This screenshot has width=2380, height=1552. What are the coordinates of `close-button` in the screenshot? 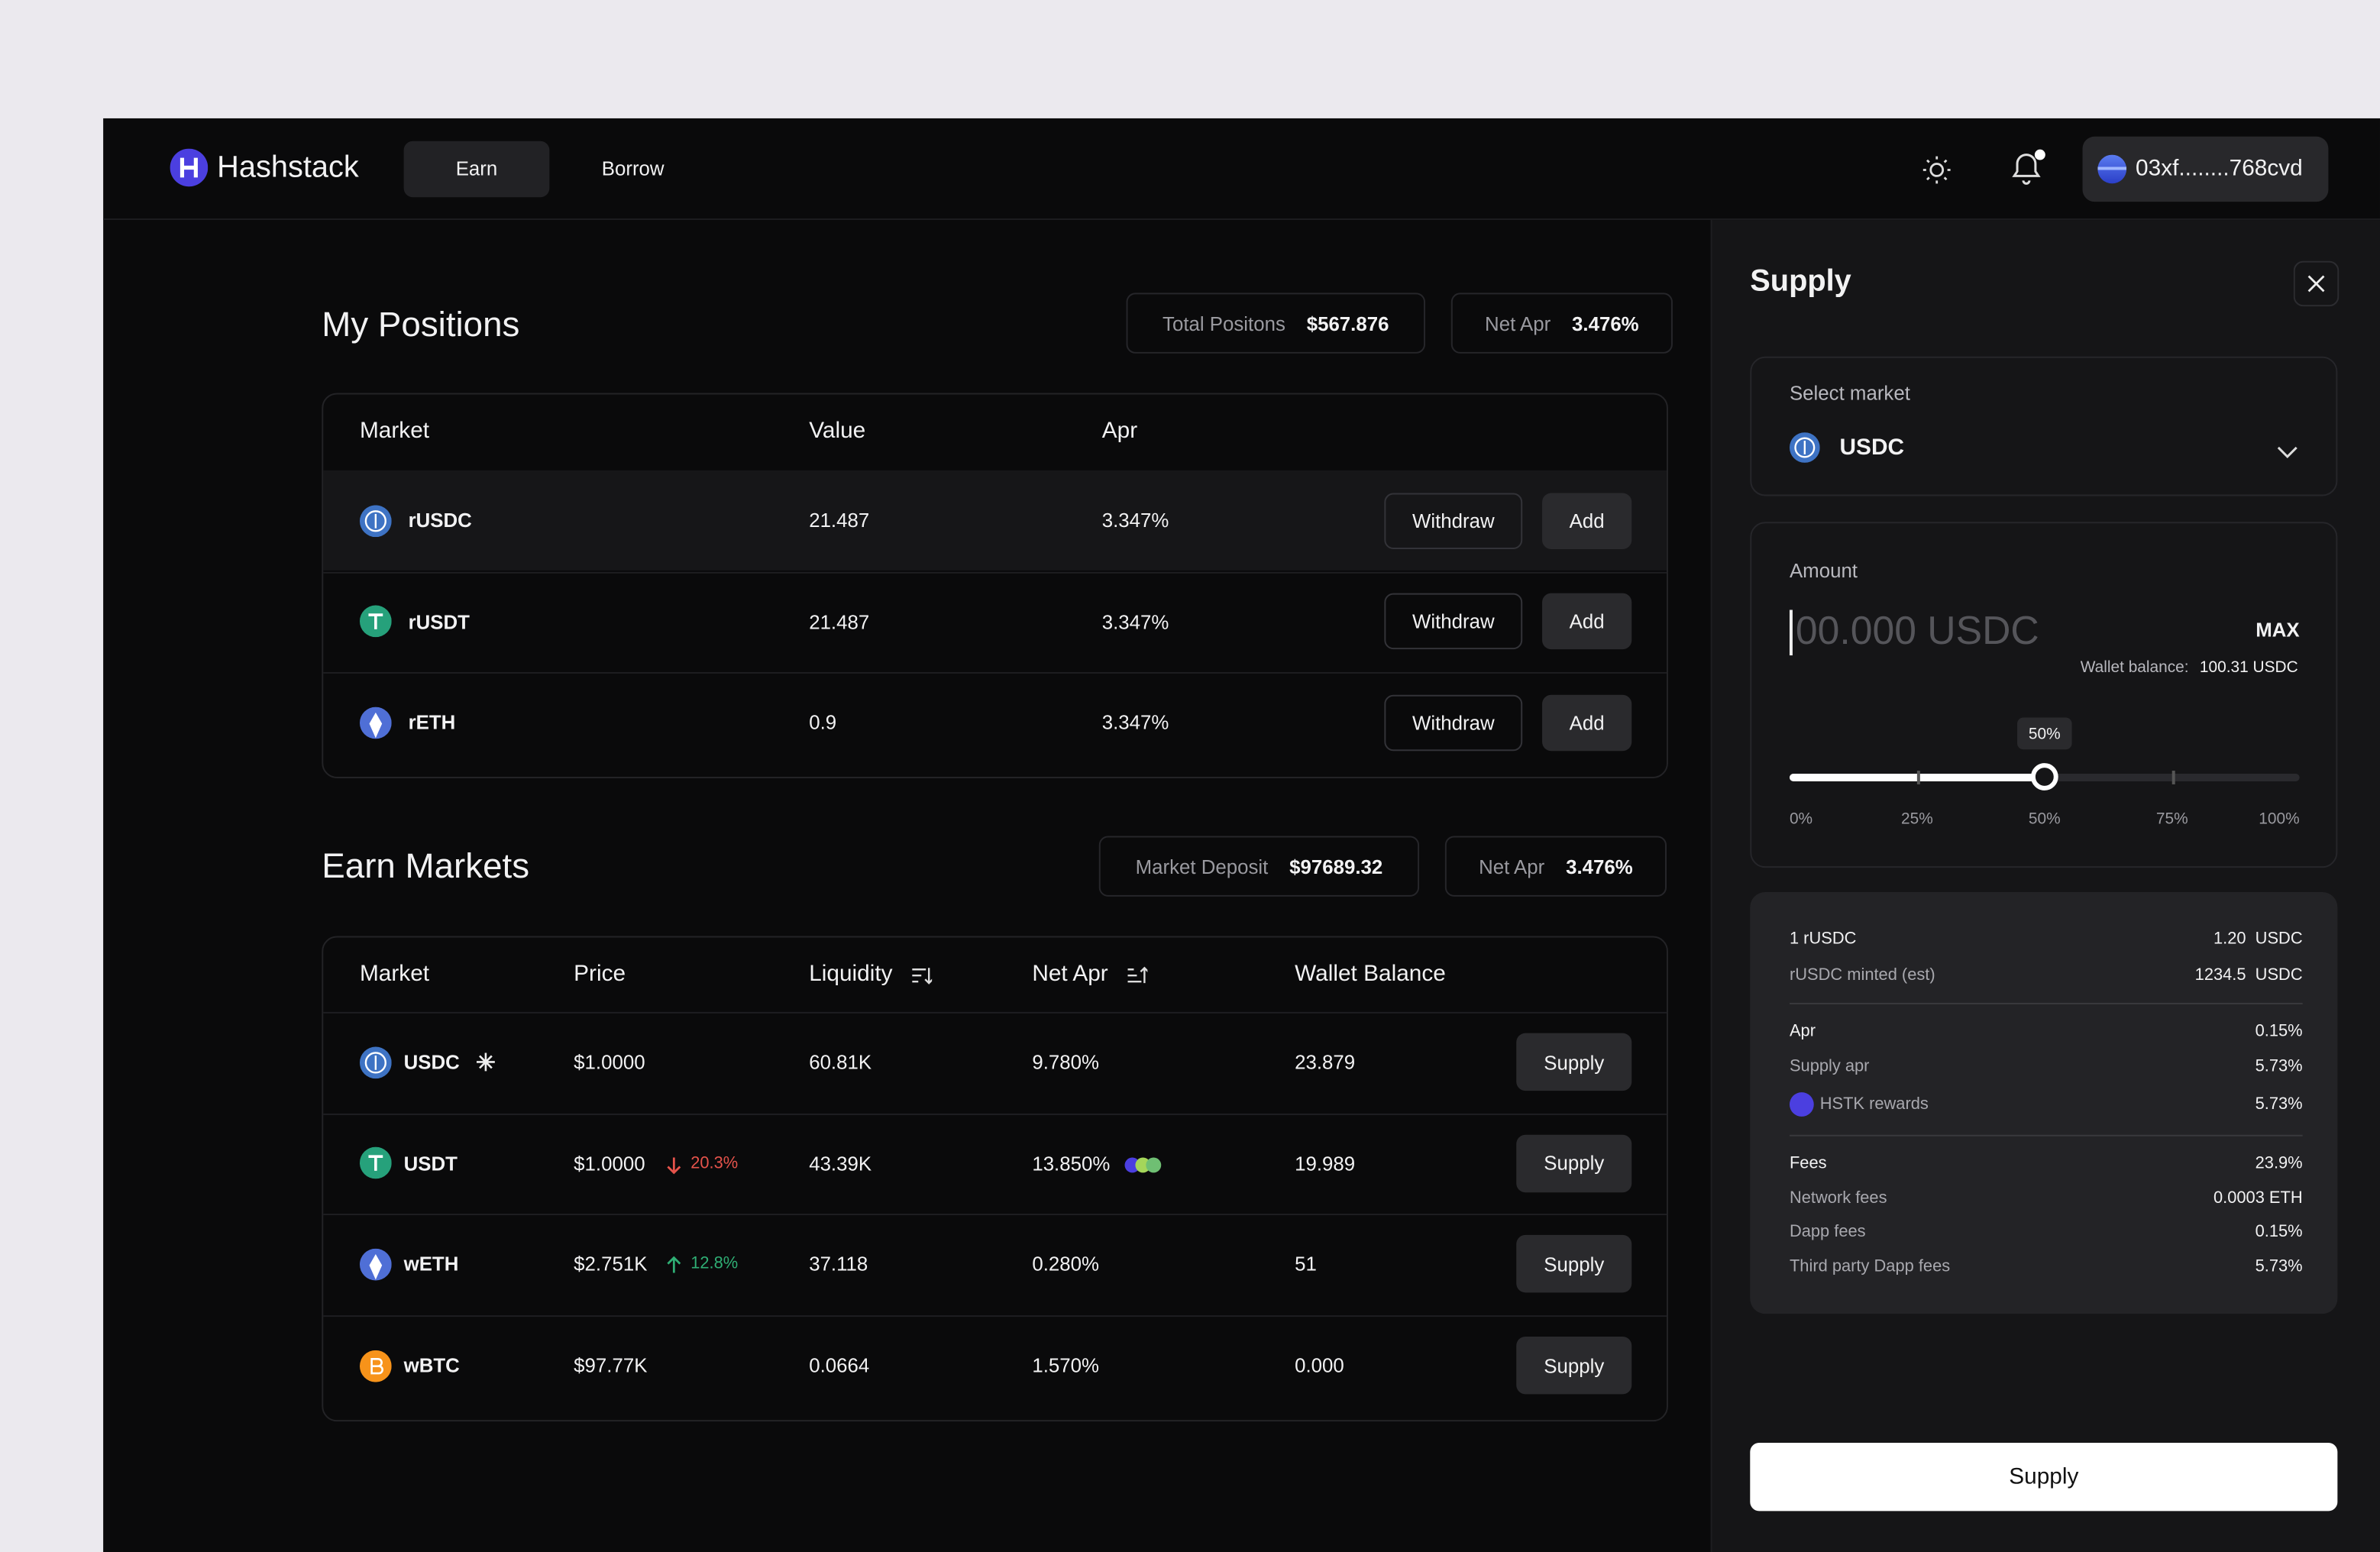 It's located at (2316, 283).